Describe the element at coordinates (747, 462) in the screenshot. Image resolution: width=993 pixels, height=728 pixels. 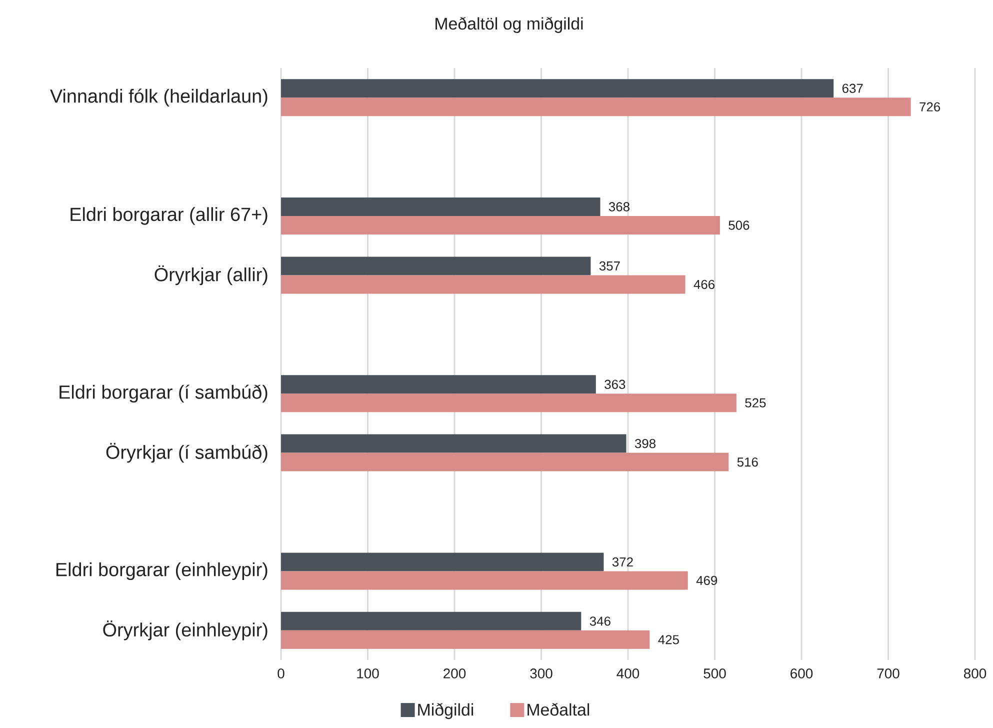
I see `data-label: 516` at that location.